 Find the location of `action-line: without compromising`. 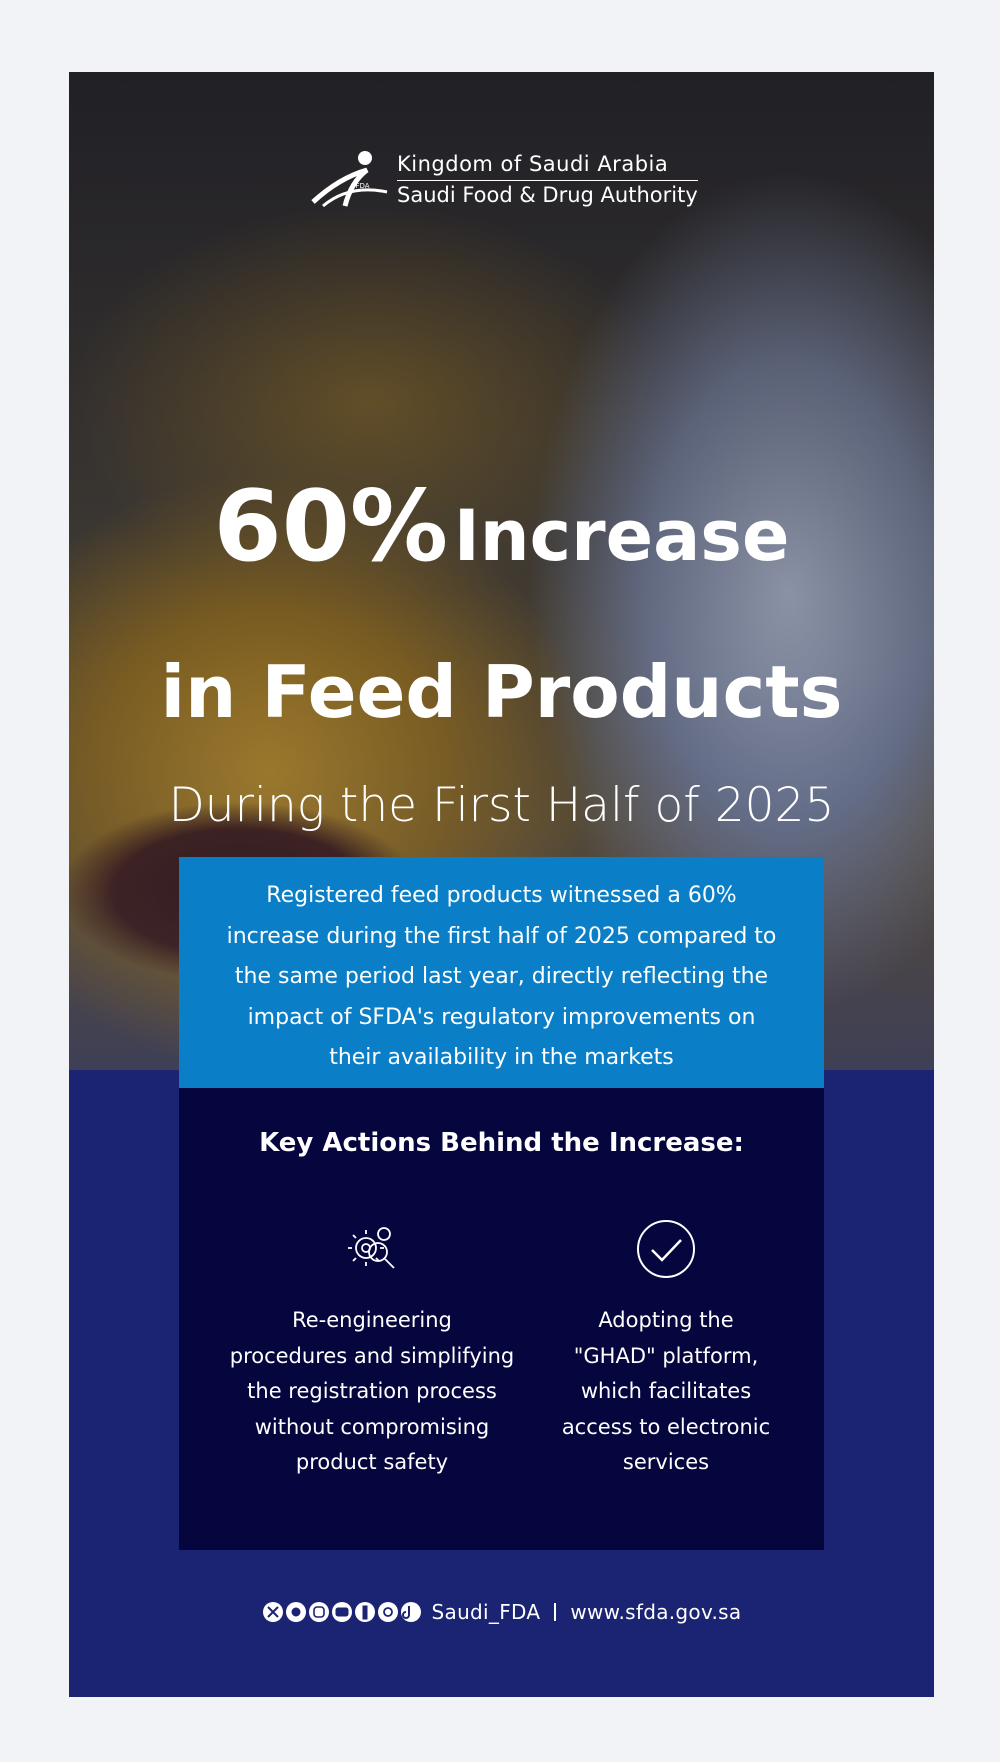

action-line: without compromising is located at coordinates (372, 1426).